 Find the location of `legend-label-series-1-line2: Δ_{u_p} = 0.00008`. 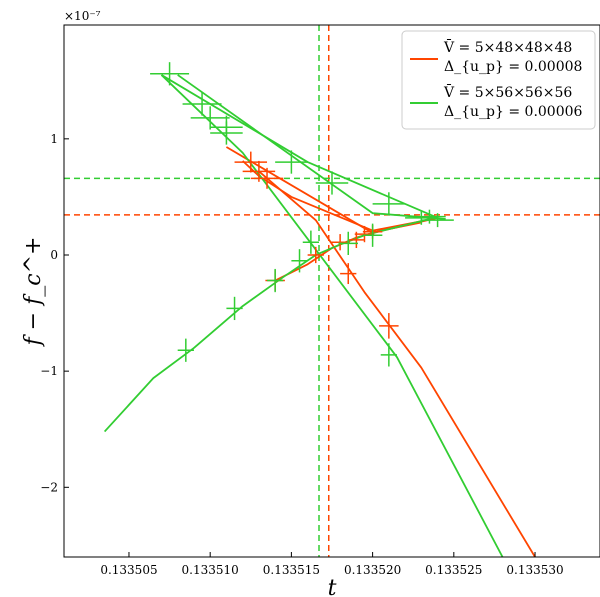

legend-label-series-1-line2: Δ_{u_p} = 0.00008 is located at coordinates (513, 67).